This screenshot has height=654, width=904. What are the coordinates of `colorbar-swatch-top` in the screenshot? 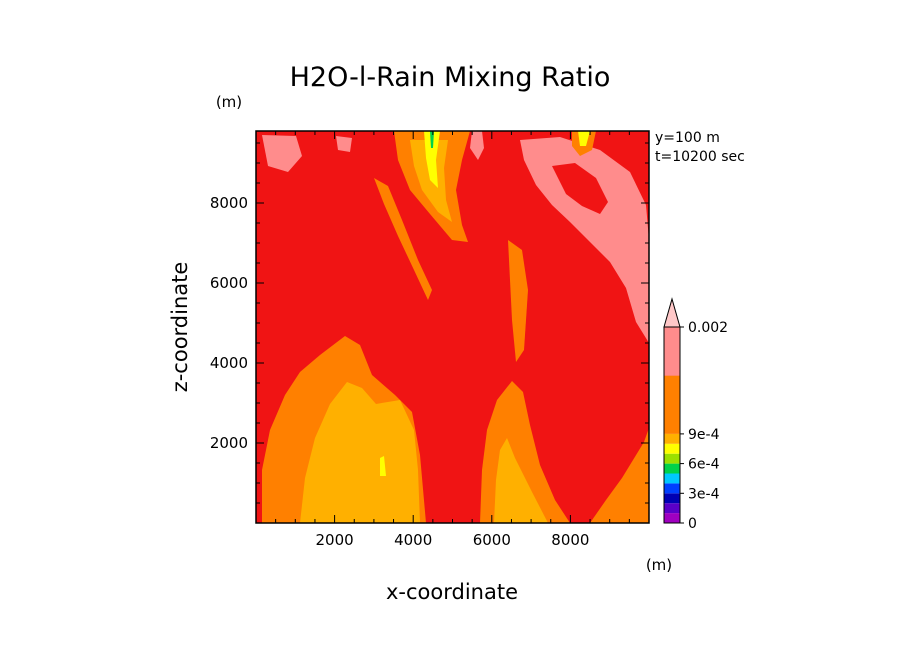 It's located at (672, 351).